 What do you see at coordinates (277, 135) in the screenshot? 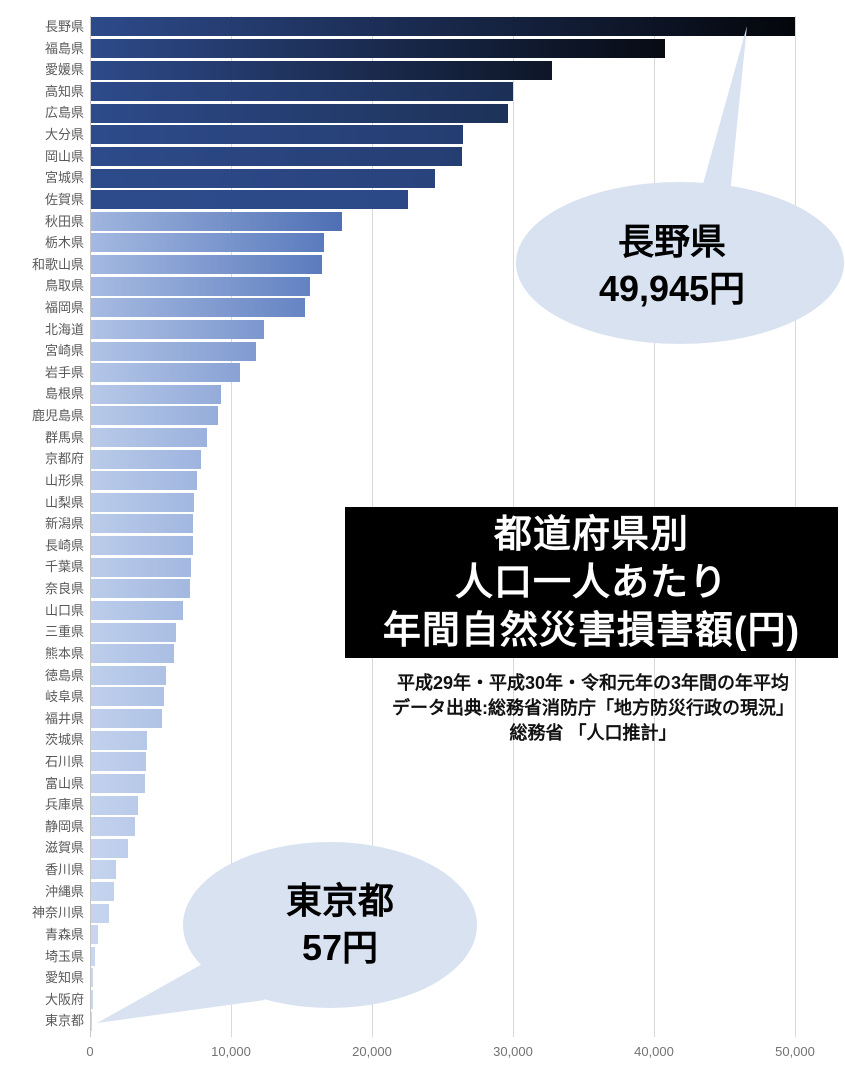
I see `bar-大分県` at bounding box center [277, 135].